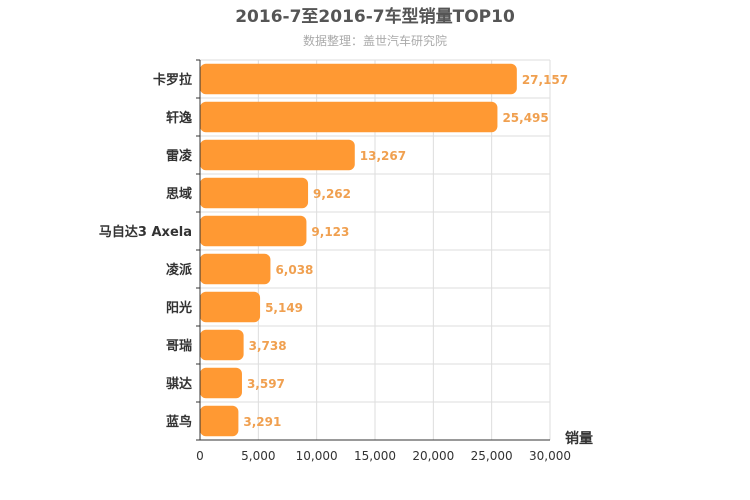 The height and width of the screenshot is (500, 750). What do you see at coordinates (266, 384) in the screenshot?
I see `data-label: 3,597` at bounding box center [266, 384].